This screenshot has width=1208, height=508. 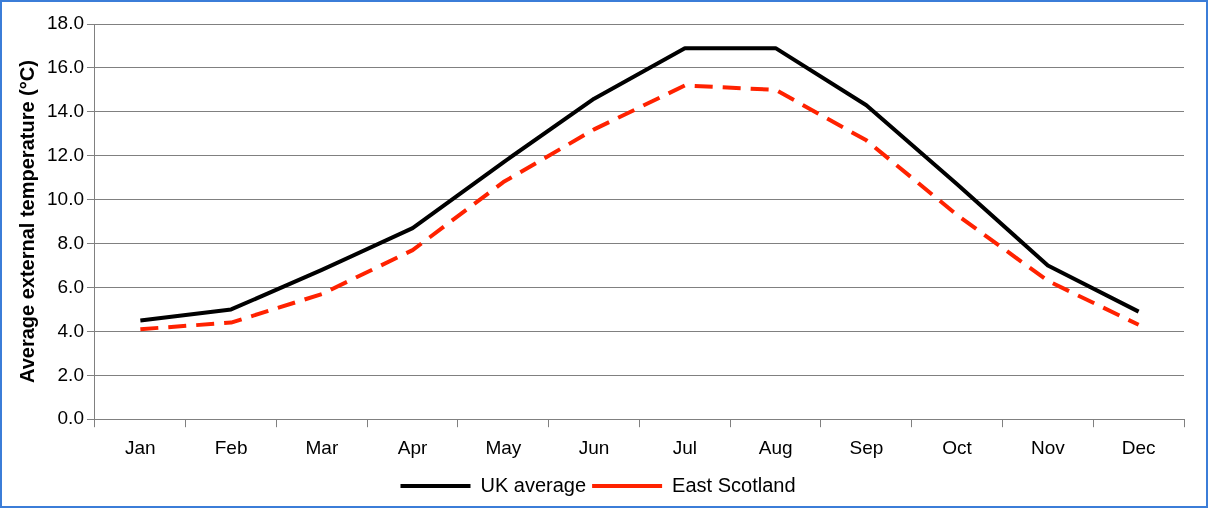 I want to click on y-tick-label: 18.0, so click(x=65, y=23).